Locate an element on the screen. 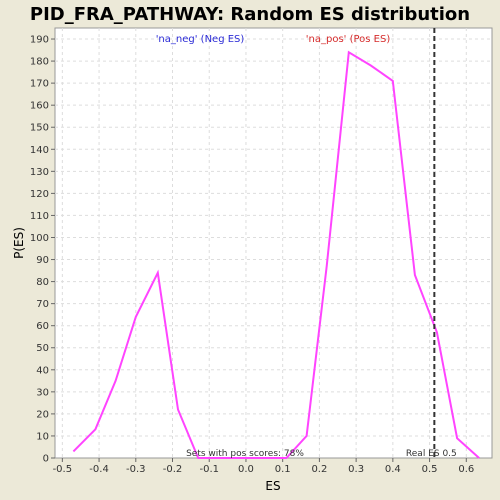  y-tick-label: 110 is located at coordinates (39, 216).